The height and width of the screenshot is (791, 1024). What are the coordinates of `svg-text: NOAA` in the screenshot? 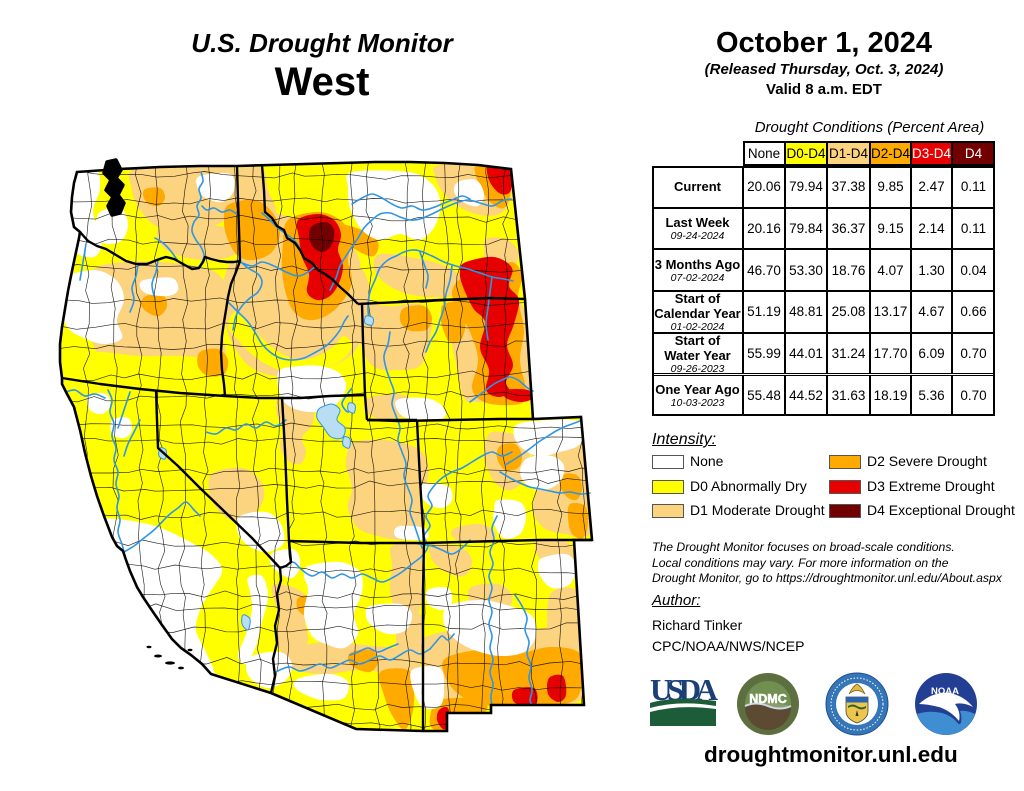 It's located at (945, 691).